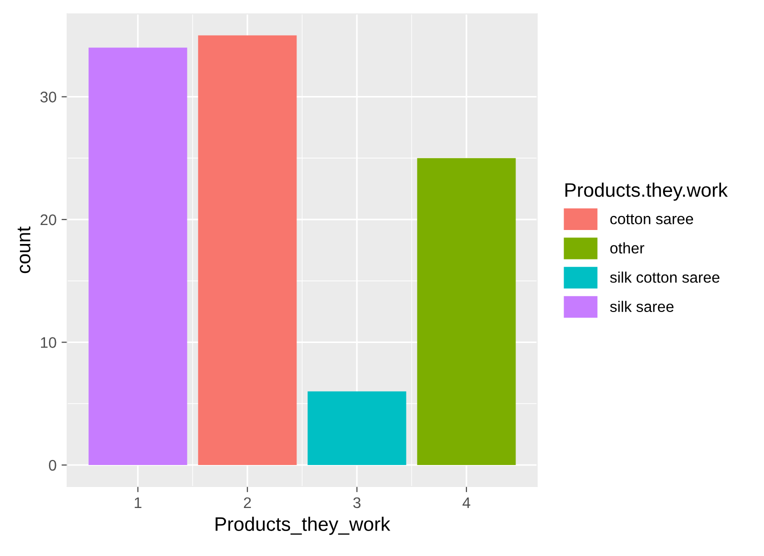 This screenshot has width=764, height=556. Describe the element at coordinates (48, 97) in the screenshot. I see `y-tick-label: 30` at that location.